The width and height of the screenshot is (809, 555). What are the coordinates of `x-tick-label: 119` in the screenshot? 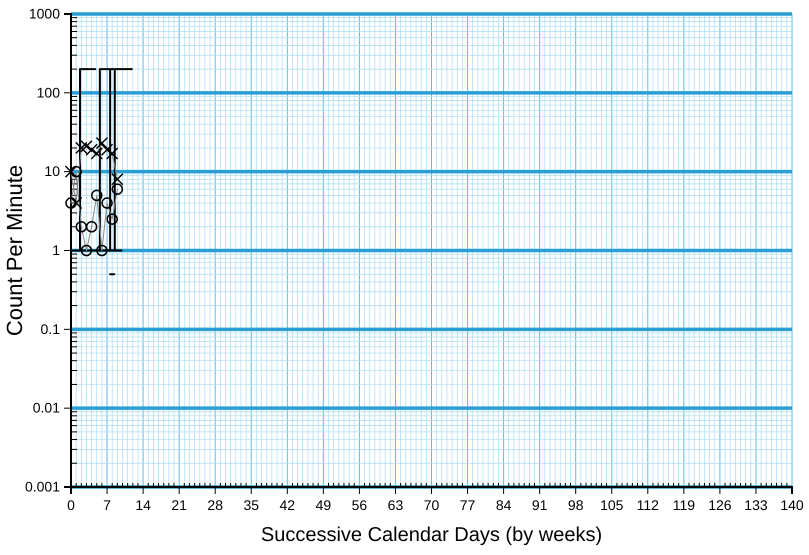 It's located at (684, 504).